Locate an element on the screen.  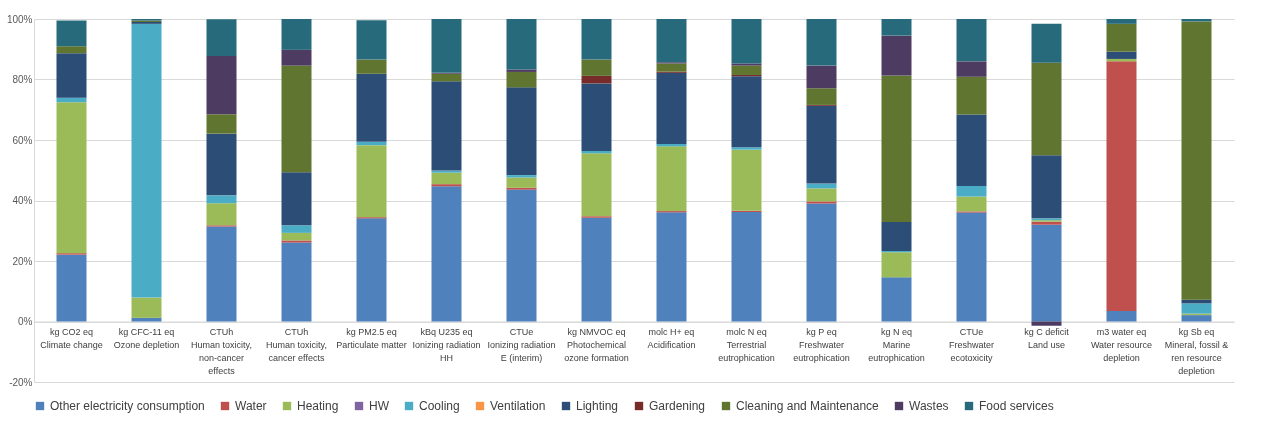
legend-label: Other electricity consumption is located at coordinates (127, 406).